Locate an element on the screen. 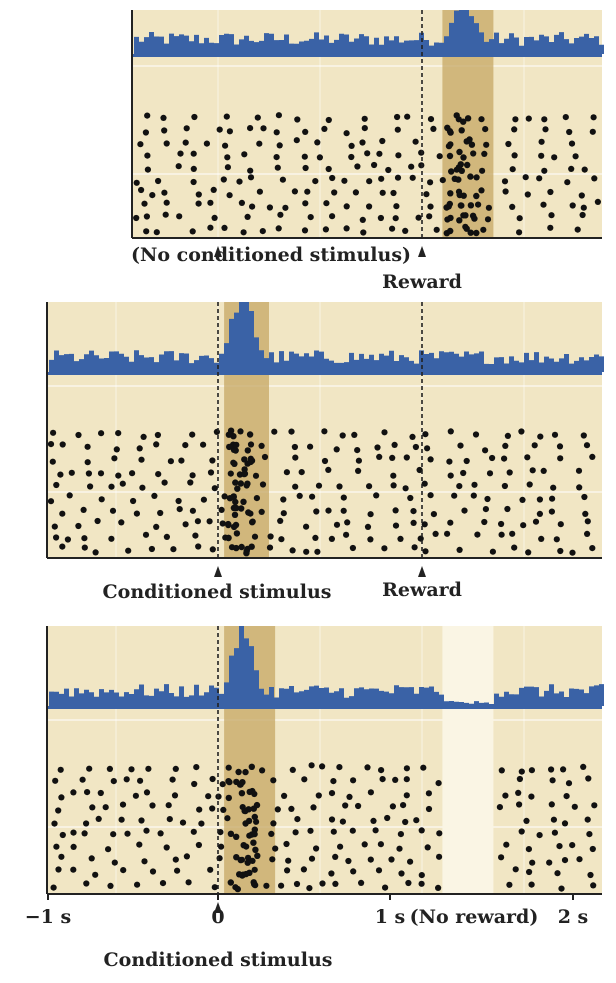 This screenshot has width=616, height=983. event-label: Reward is located at coordinates (422, 590).